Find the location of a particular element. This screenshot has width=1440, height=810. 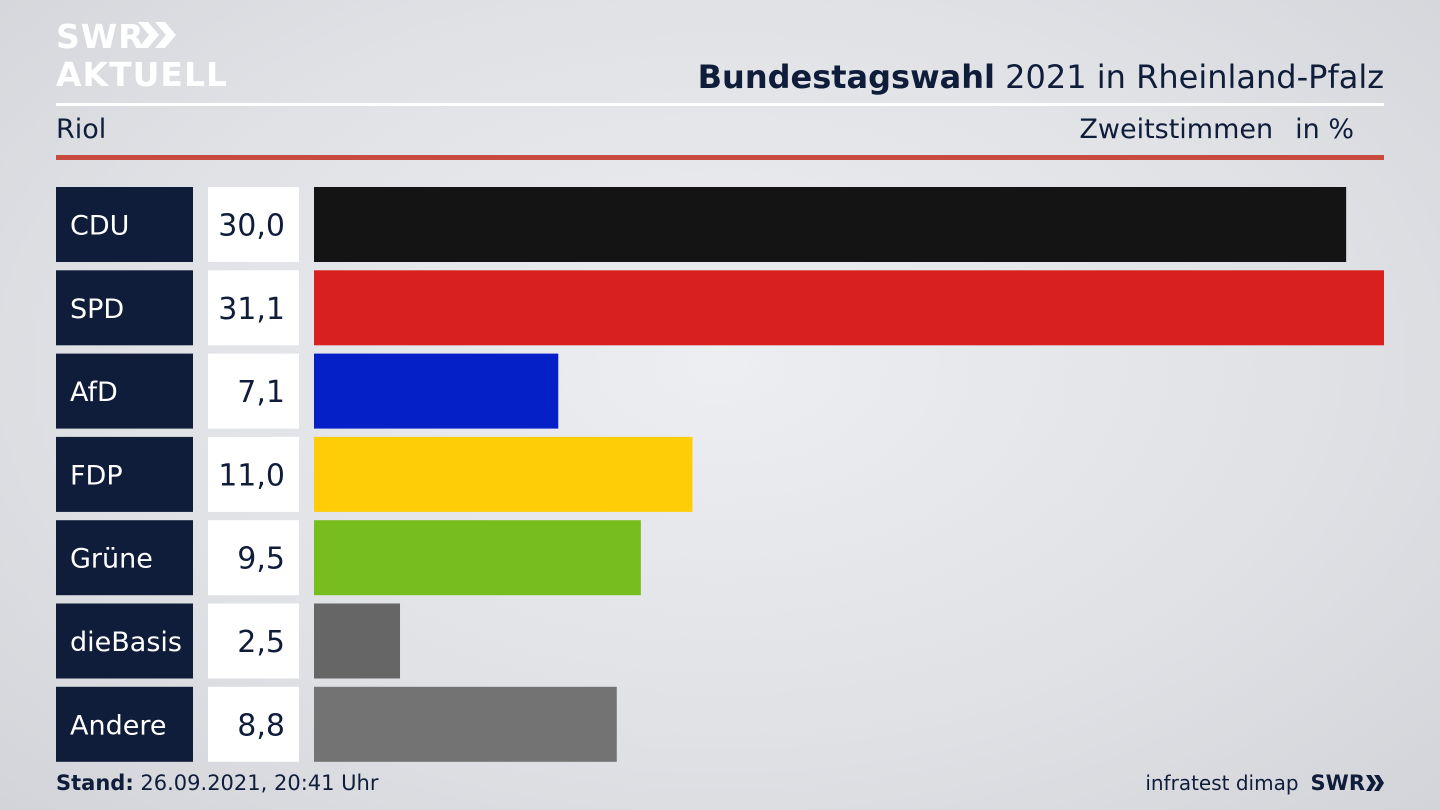

category-label: FDP is located at coordinates (96, 475).